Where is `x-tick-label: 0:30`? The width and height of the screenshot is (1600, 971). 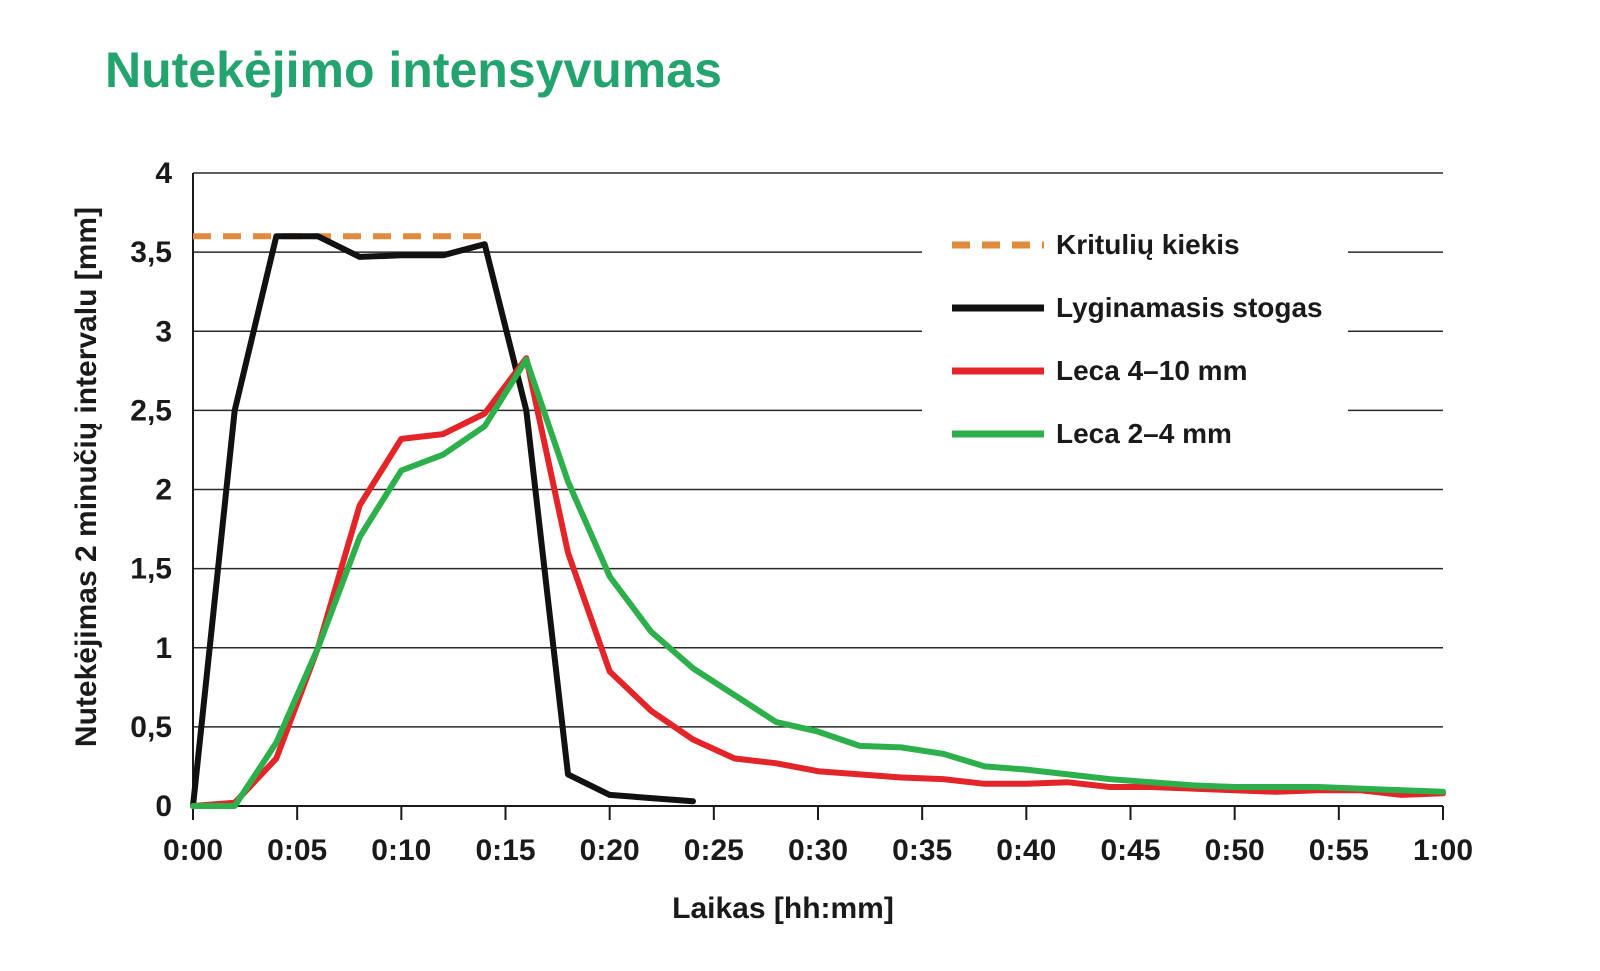 x-tick-label: 0:30 is located at coordinates (818, 850).